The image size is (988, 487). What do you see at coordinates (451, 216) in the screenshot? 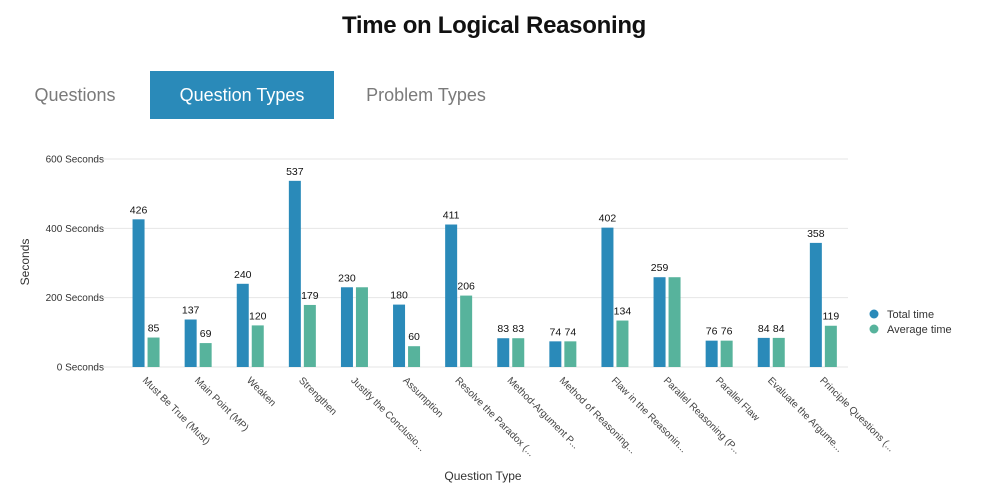
I see `data-label: 411` at bounding box center [451, 216].